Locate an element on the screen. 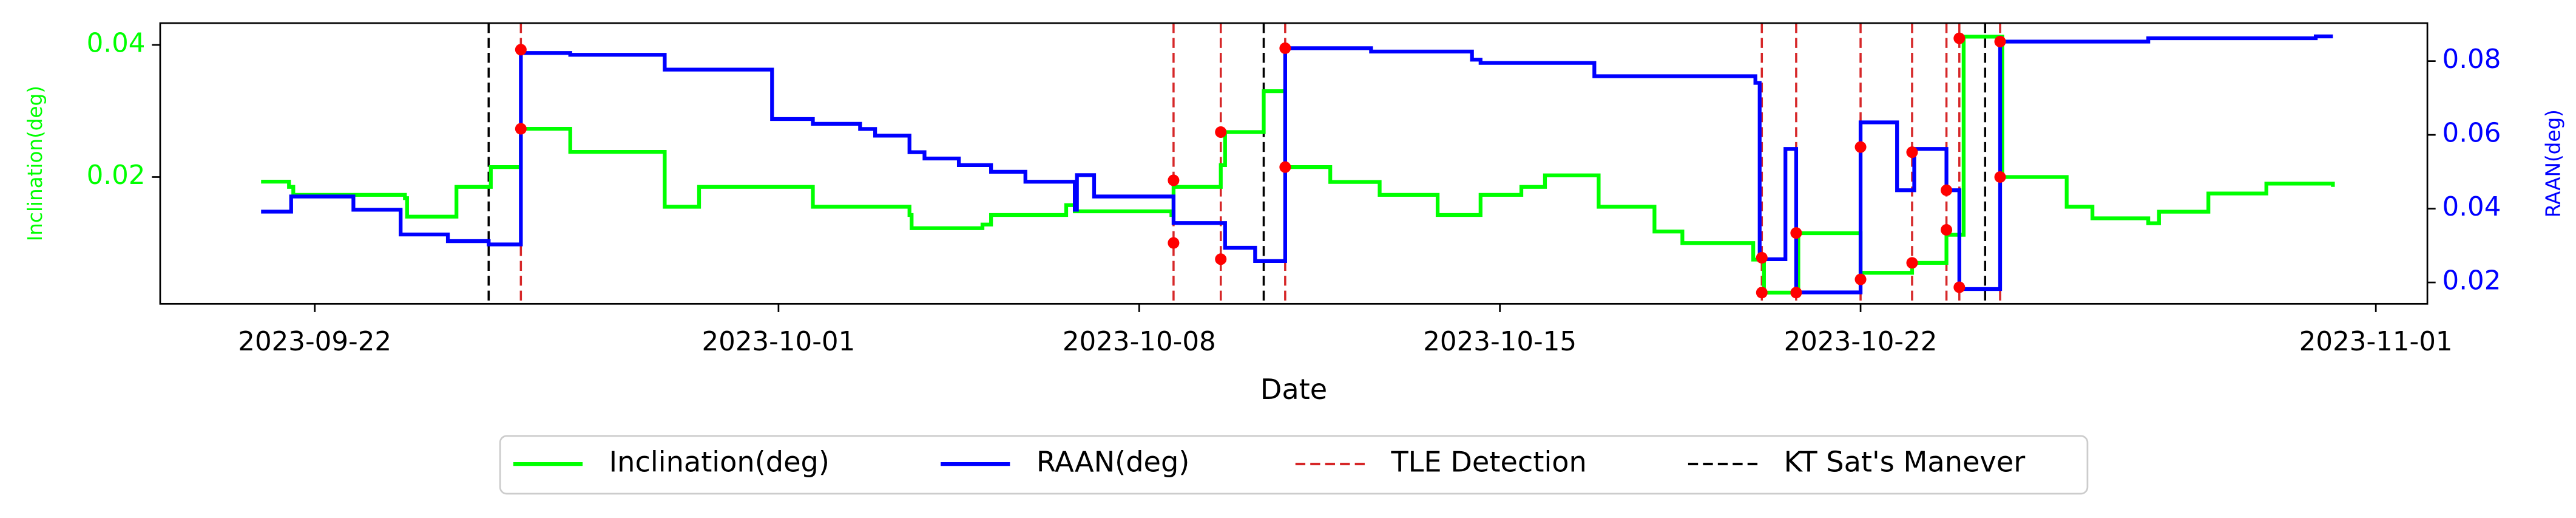 This screenshot has width=2576, height=518. y-axis-label: Inclination(deg) is located at coordinates (35, 163).